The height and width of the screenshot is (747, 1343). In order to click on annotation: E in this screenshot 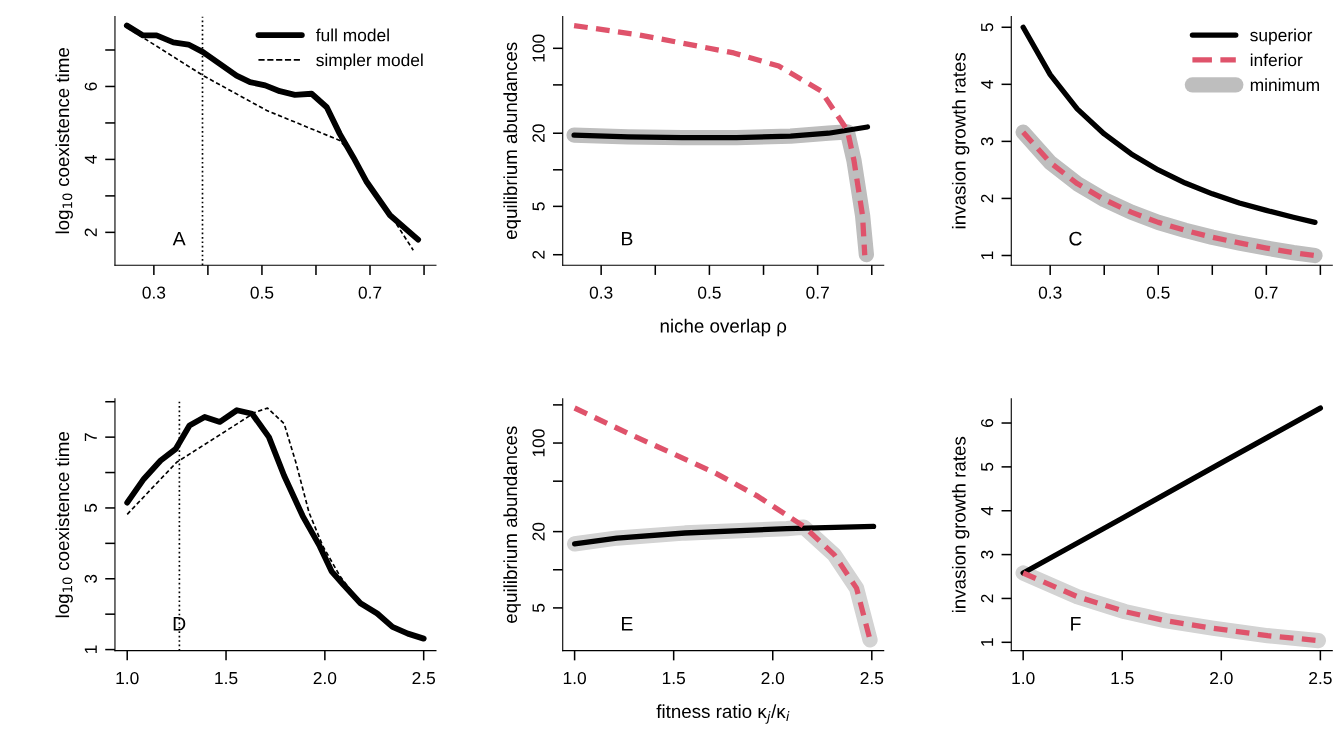, I will do `click(627, 624)`.